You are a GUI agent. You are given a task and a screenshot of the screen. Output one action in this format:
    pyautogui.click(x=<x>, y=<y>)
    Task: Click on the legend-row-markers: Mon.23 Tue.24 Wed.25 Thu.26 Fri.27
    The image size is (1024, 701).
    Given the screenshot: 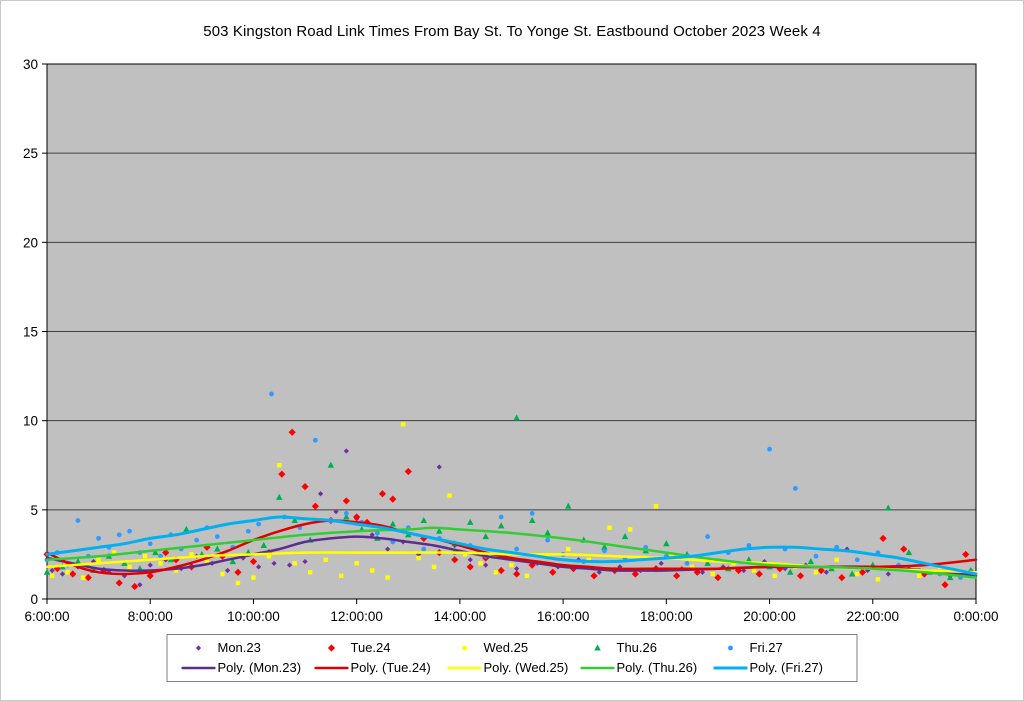 What is the action you would take?
    pyautogui.click(x=512, y=647)
    